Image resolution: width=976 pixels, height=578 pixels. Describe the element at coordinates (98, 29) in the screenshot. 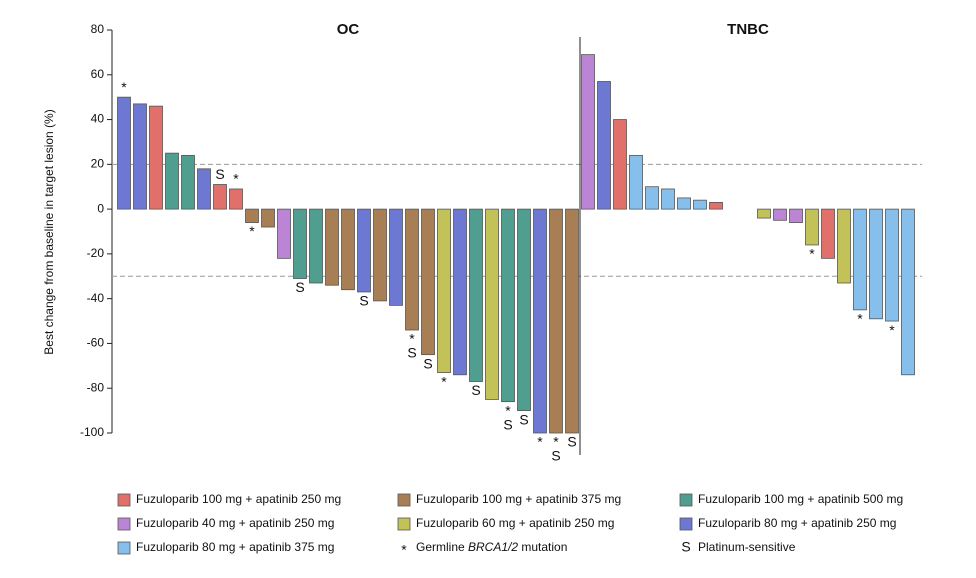

I see `y-tick-label: 80` at that location.